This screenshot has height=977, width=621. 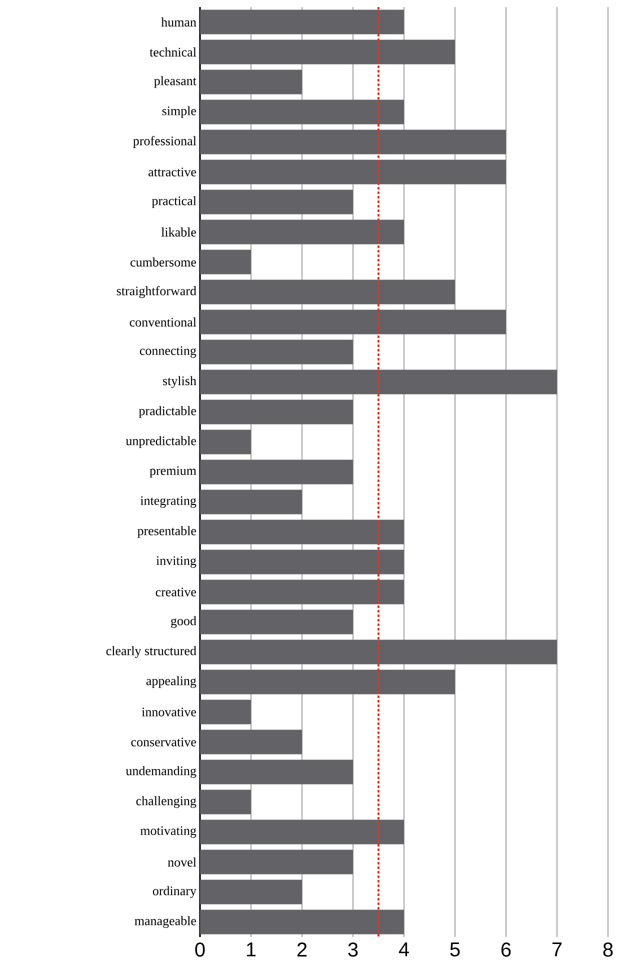 I want to click on y-tick-label: conventional, so click(x=163, y=322).